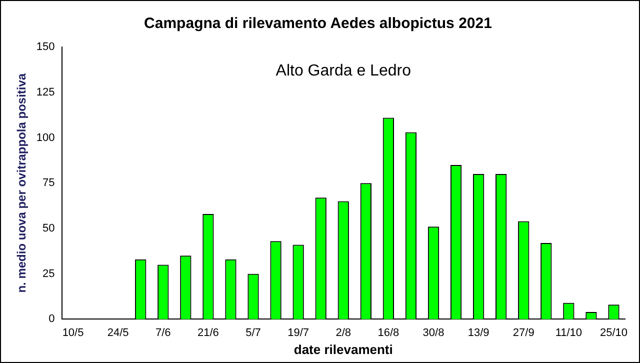  What do you see at coordinates (208, 332) in the screenshot?
I see `x-tick-label: 21/6` at bounding box center [208, 332].